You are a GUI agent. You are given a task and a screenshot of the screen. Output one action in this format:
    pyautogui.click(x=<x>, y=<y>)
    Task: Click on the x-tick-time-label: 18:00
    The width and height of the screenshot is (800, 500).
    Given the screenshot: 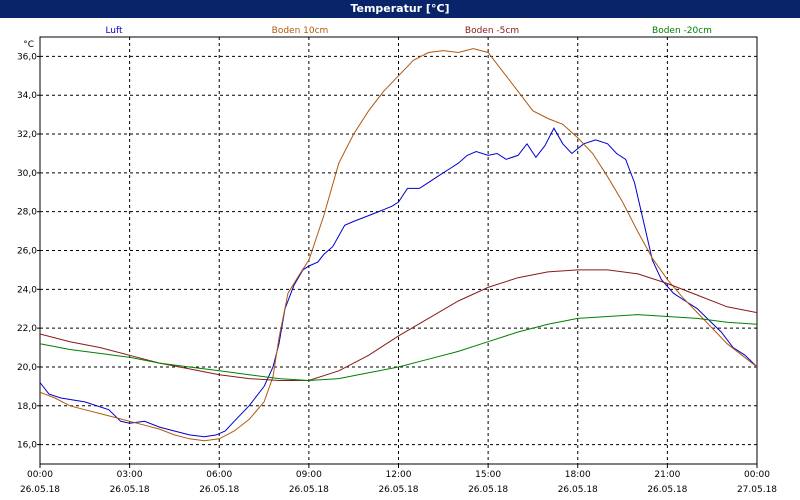 What is the action you would take?
    pyautogui.click(x=578, y=475)
    